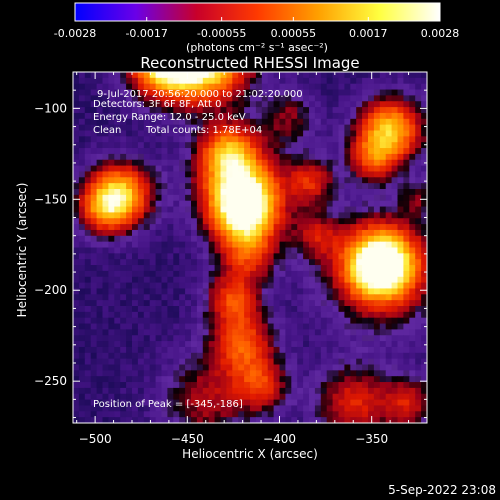 This screenshot has height=500, width=500. What do you see at coordinates (203, 130) in the screenshot?
I see `annotation-counts: Total counts: 1.78E+04` at bounding box center [203, 130].